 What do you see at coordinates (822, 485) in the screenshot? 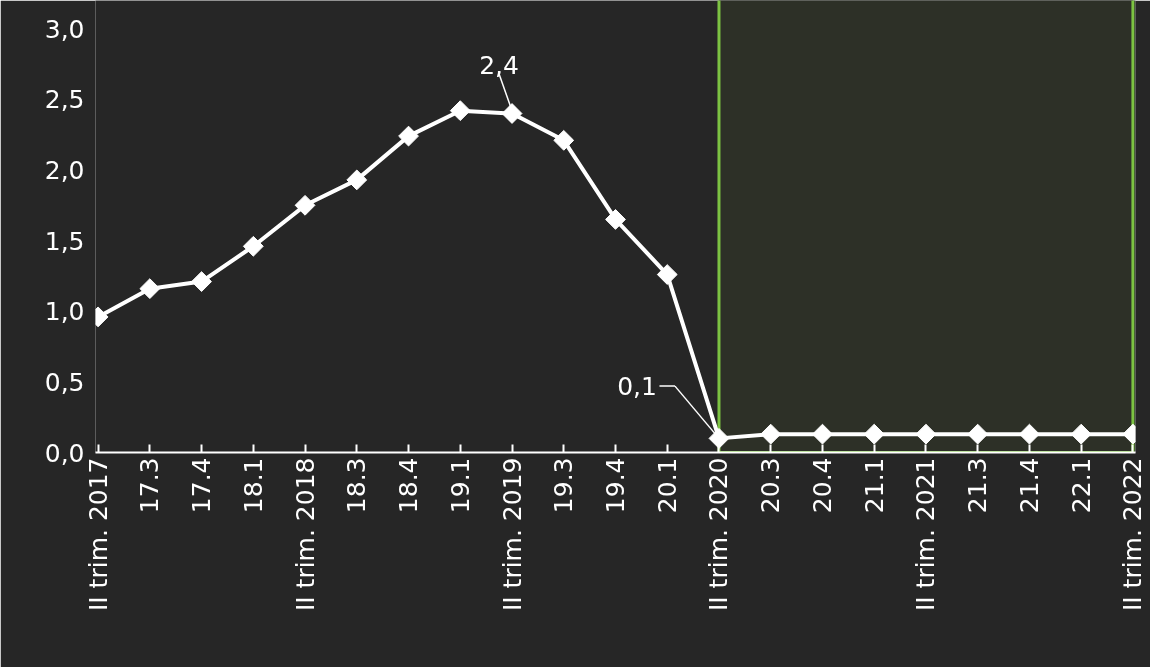
I see `x-tick-label: 20.4` at bounding box center [822, 485].